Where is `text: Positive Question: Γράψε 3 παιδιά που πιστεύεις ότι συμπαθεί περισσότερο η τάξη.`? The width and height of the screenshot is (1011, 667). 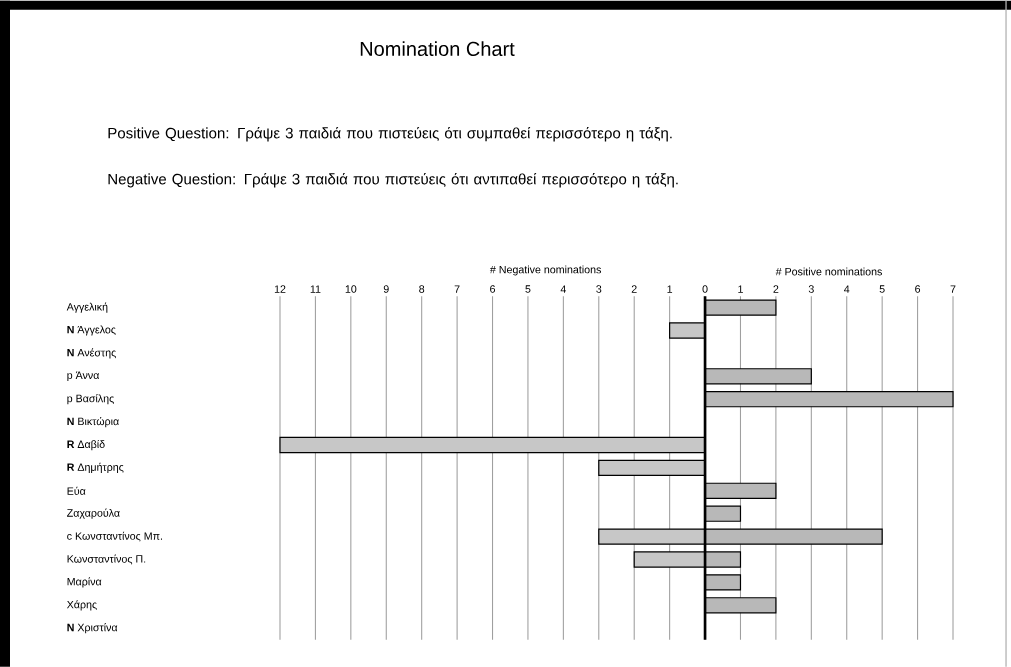 text: Positive Question: Γράψε 3 παιδιά που πιστεύεις ότι συμπαθεί περισσότερο η τάξη. is located at coordinates (390, 134).